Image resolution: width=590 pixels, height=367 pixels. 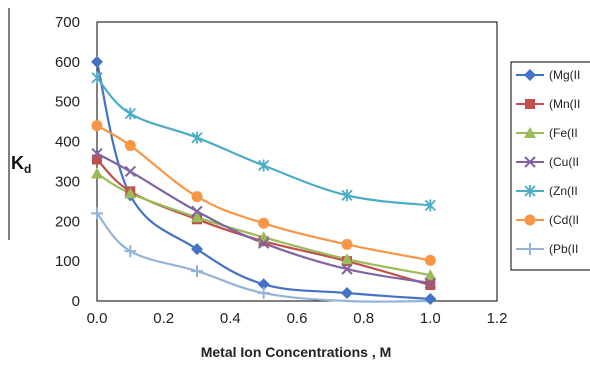 What do you see at coordinates (27, 169) in the screenshot?
I see `y-axis-label-subscript: d` at bounding box center [27, 169].